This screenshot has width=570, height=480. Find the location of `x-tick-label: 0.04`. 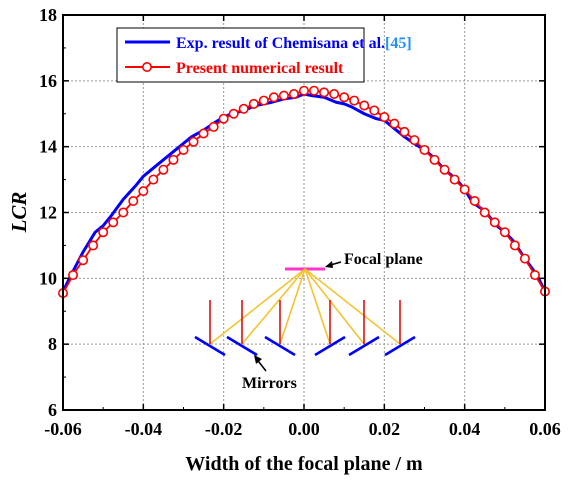

x-tick-label: 0.04 is located at coordinates (465, 429).